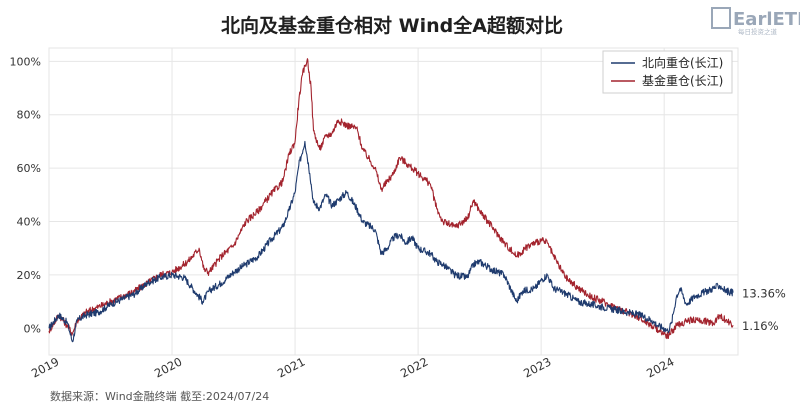  I want to click on y-axis: 0% 20% 40% 60% 80% 100%, so click(25, 195).